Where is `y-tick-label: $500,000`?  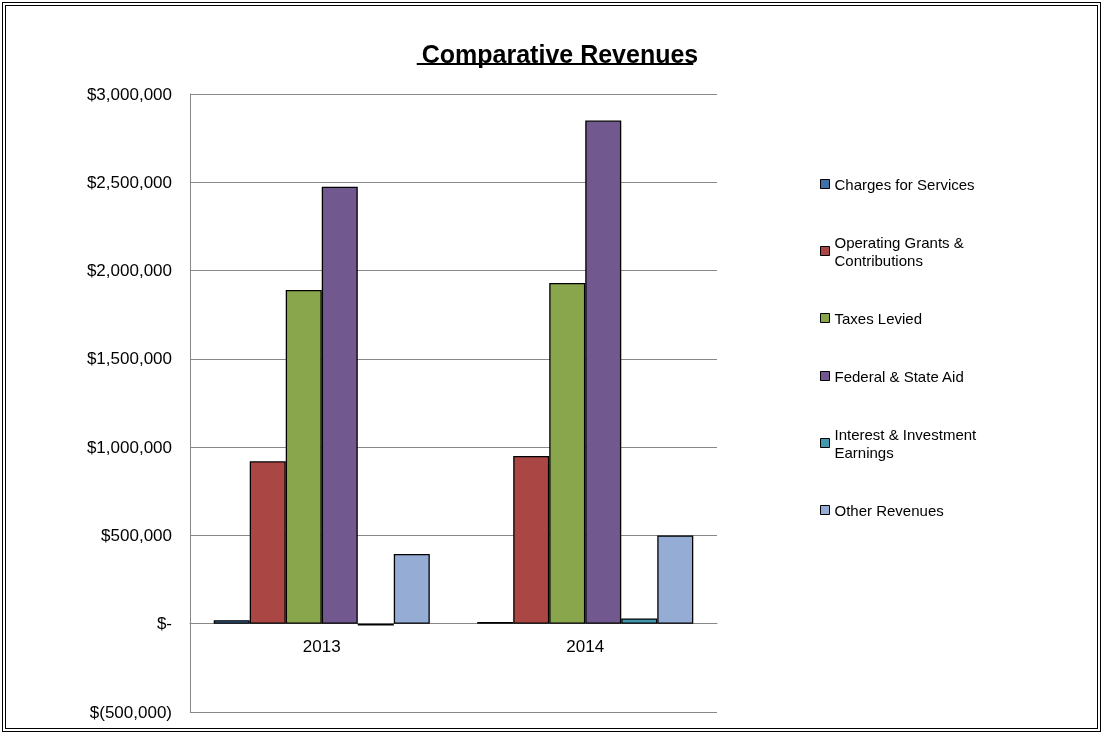
y-tick-label: $500,000 is located at coordinates (136, 535).